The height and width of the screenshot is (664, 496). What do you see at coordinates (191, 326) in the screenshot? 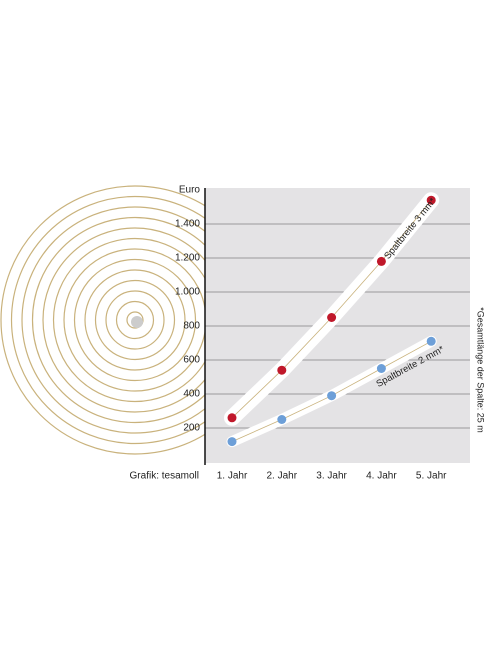
I see `y-tick-label: 800` at bounding box center [191, 326].